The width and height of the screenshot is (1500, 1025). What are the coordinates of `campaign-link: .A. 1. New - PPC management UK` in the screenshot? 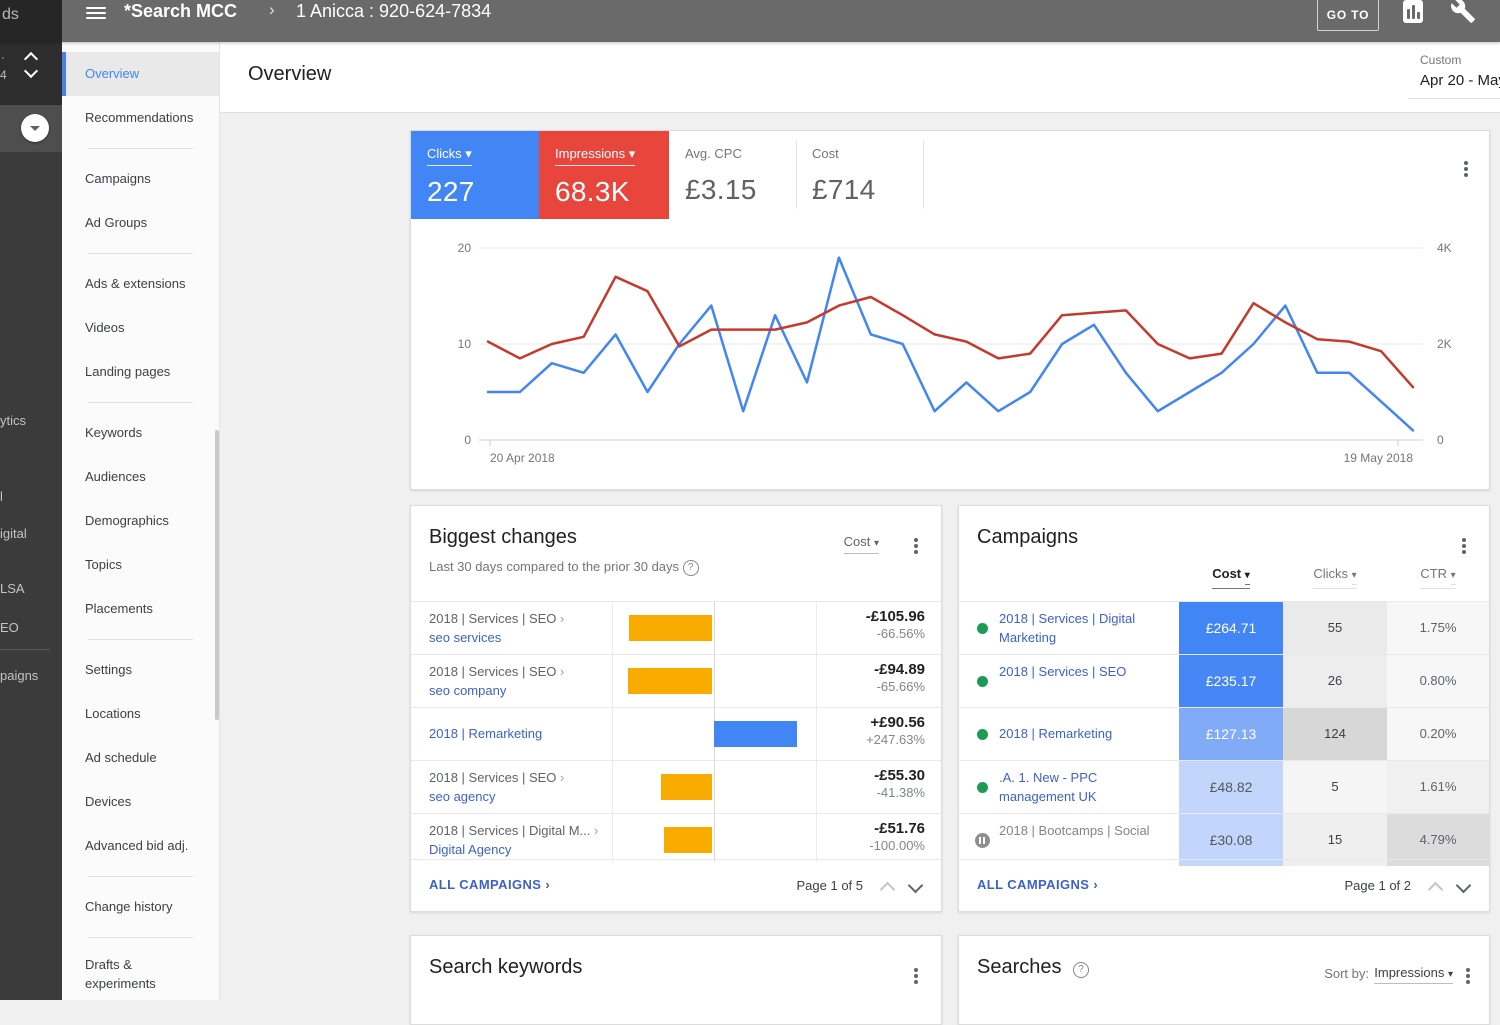 It's located at (1048, 787).